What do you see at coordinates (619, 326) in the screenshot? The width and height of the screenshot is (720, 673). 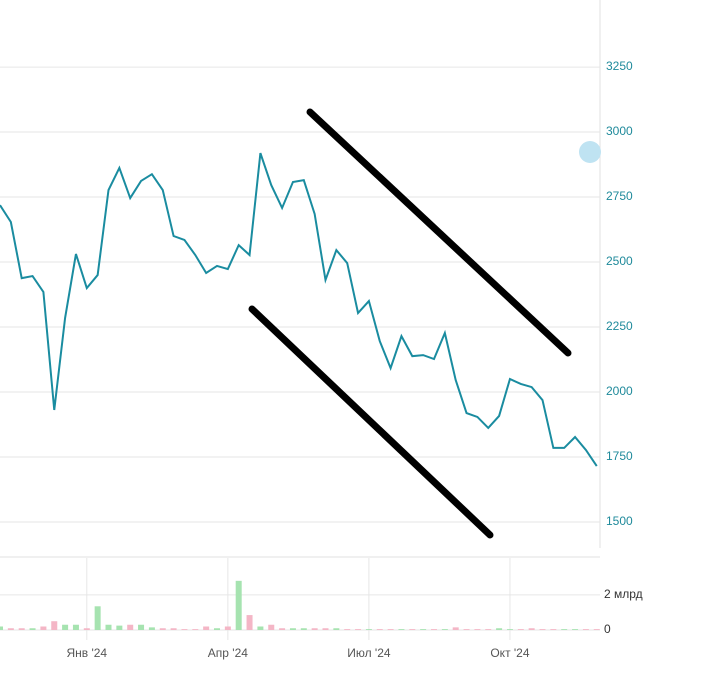 I see `y-tick-label: 2250` at bounding box center [619, 326].